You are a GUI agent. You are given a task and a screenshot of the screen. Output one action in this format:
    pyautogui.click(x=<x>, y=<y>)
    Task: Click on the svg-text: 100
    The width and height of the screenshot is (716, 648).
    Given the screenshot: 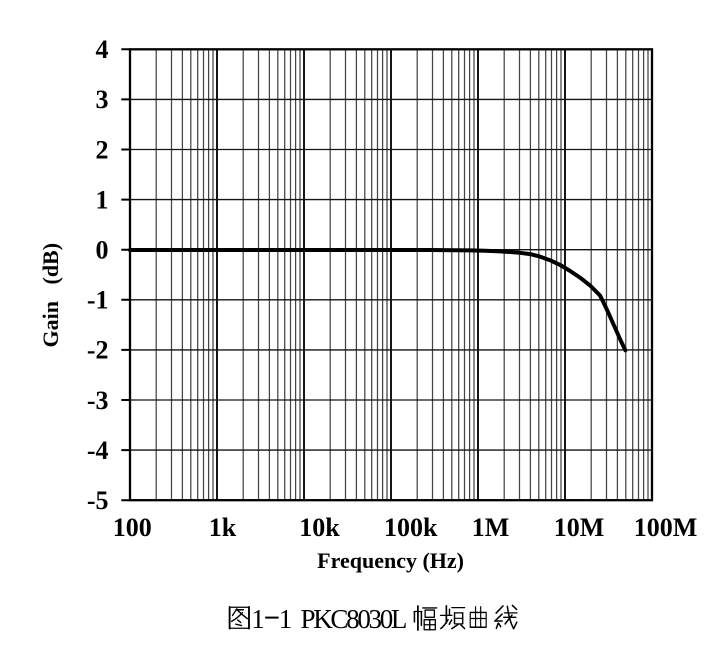 What is the action you would take?
    pyautogui.click(x=132, y=527)
    